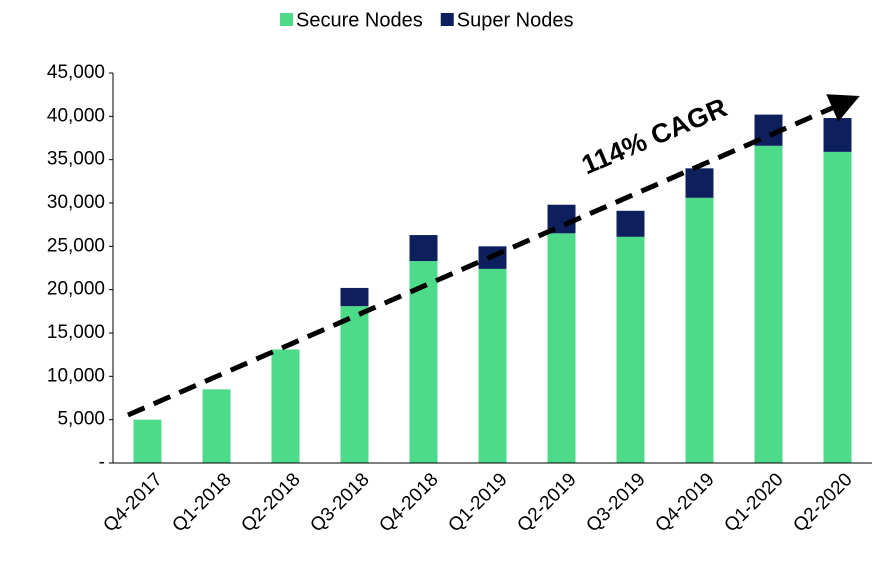  Describe the element at coordinates (822, 502) in the screenshot. I see `x-tick-label: Q2-2020` at that location.